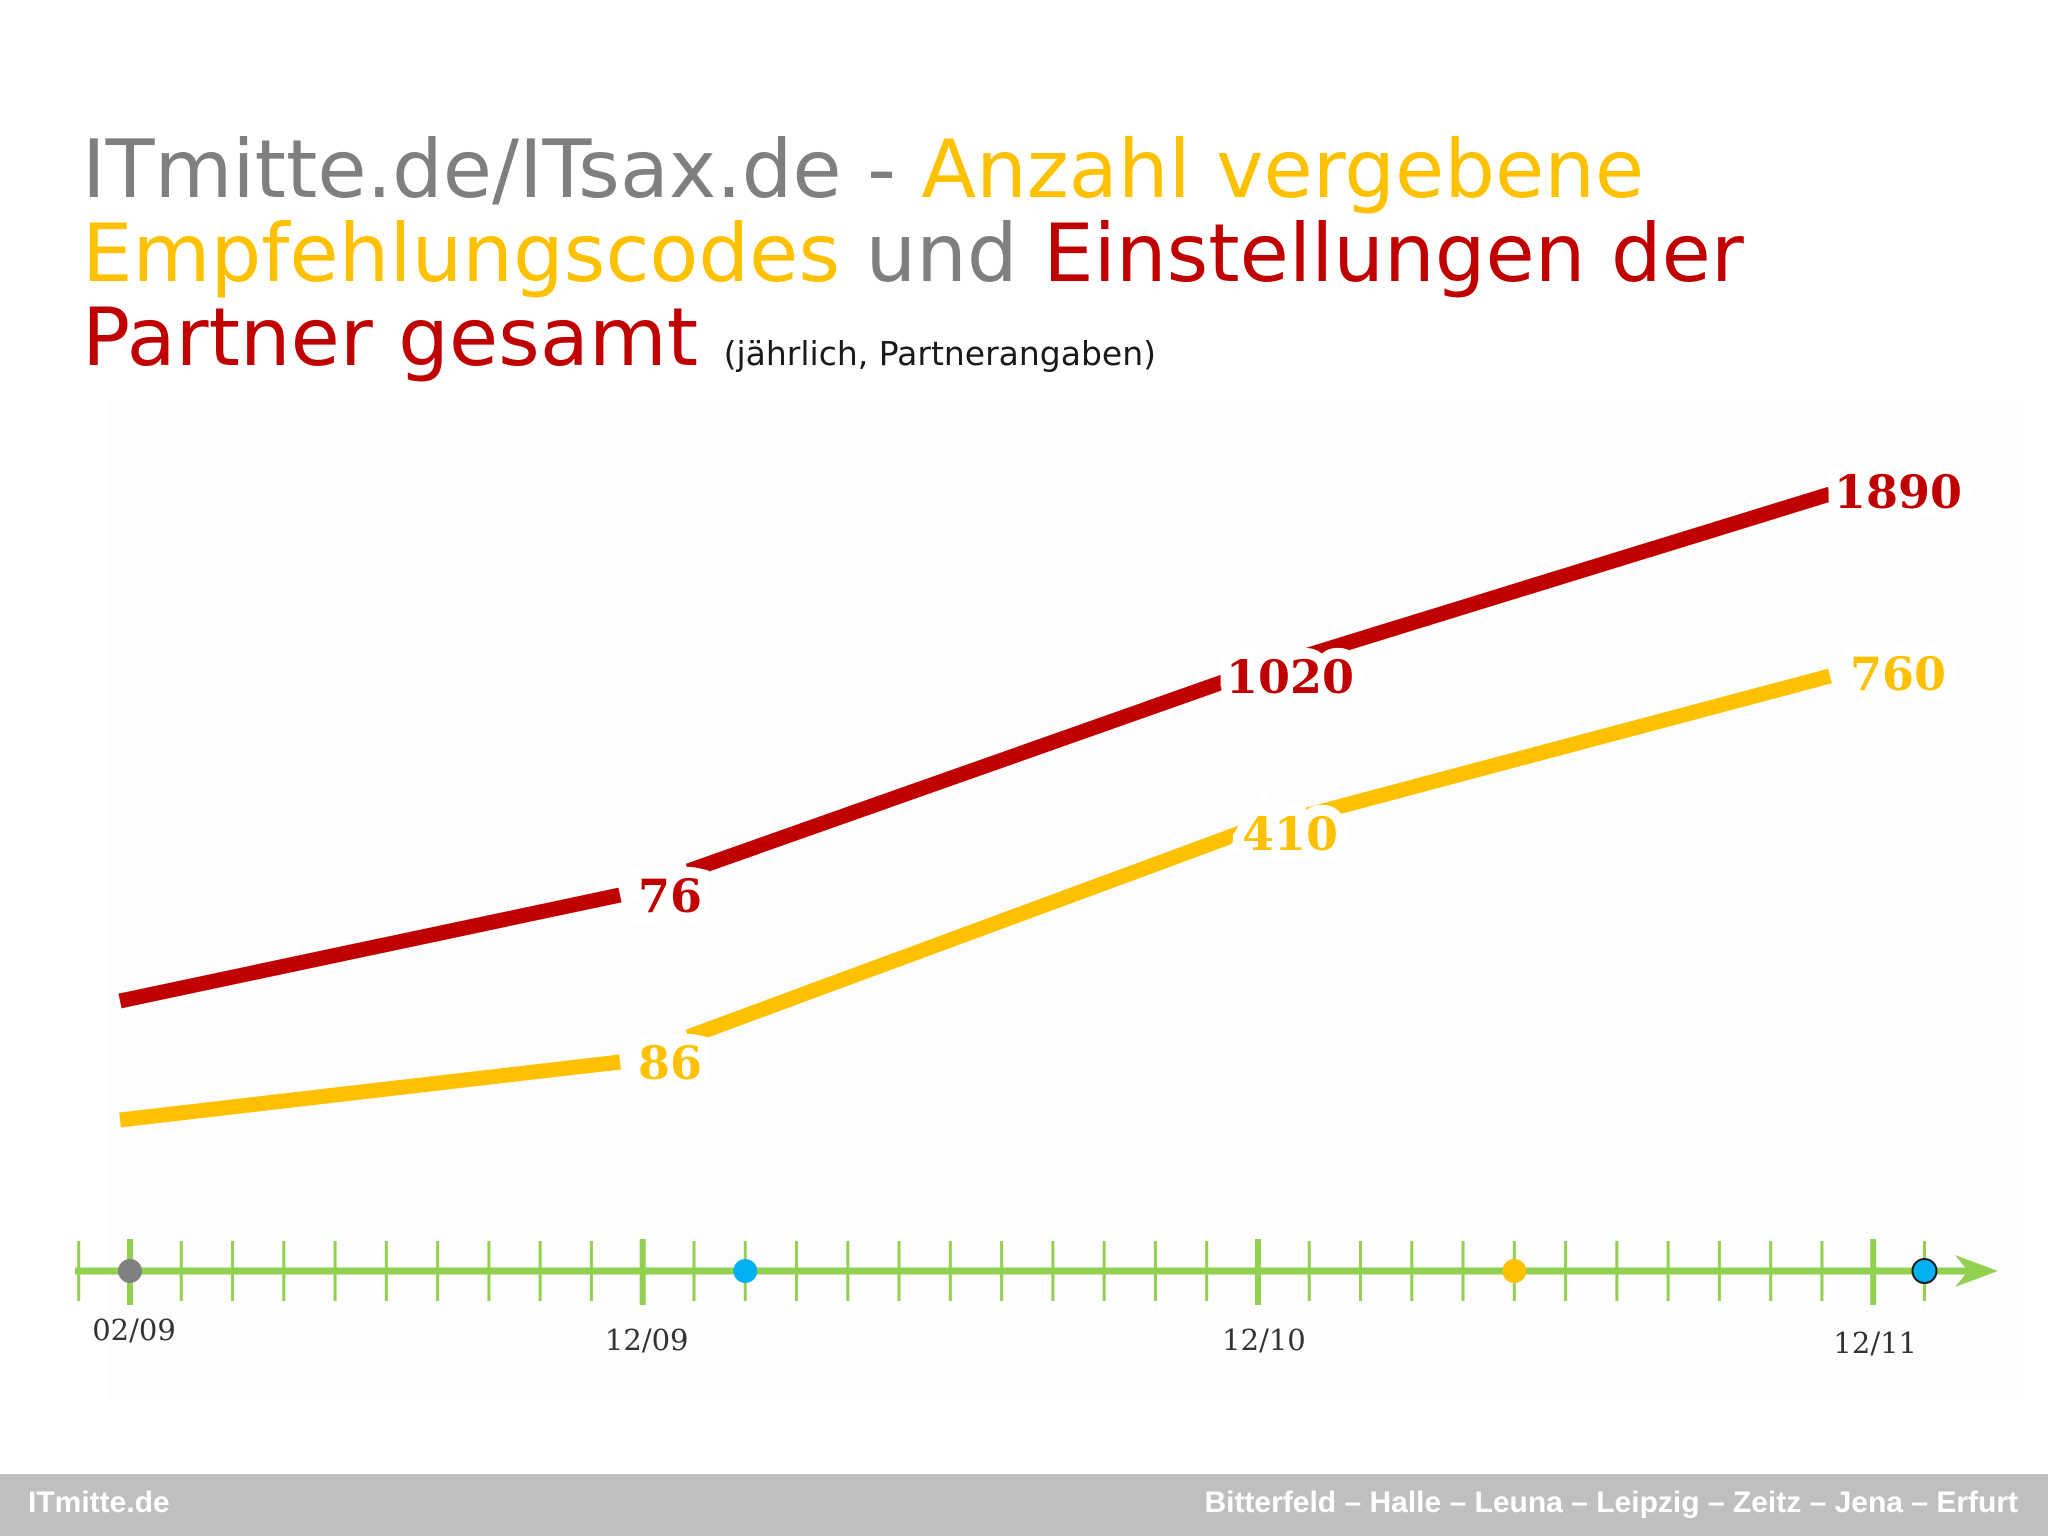 This screenshot has width=2048, height=1536. I want to click on timeline-tick-label: 12/11, so click(1875, 1343).